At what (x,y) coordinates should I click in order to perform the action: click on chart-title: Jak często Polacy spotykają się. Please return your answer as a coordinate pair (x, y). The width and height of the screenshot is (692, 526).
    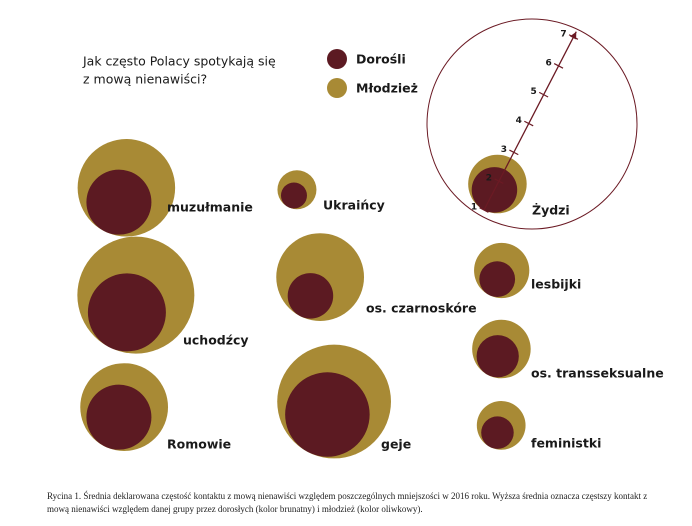
    Looking at the image, I should click on (179, 61).